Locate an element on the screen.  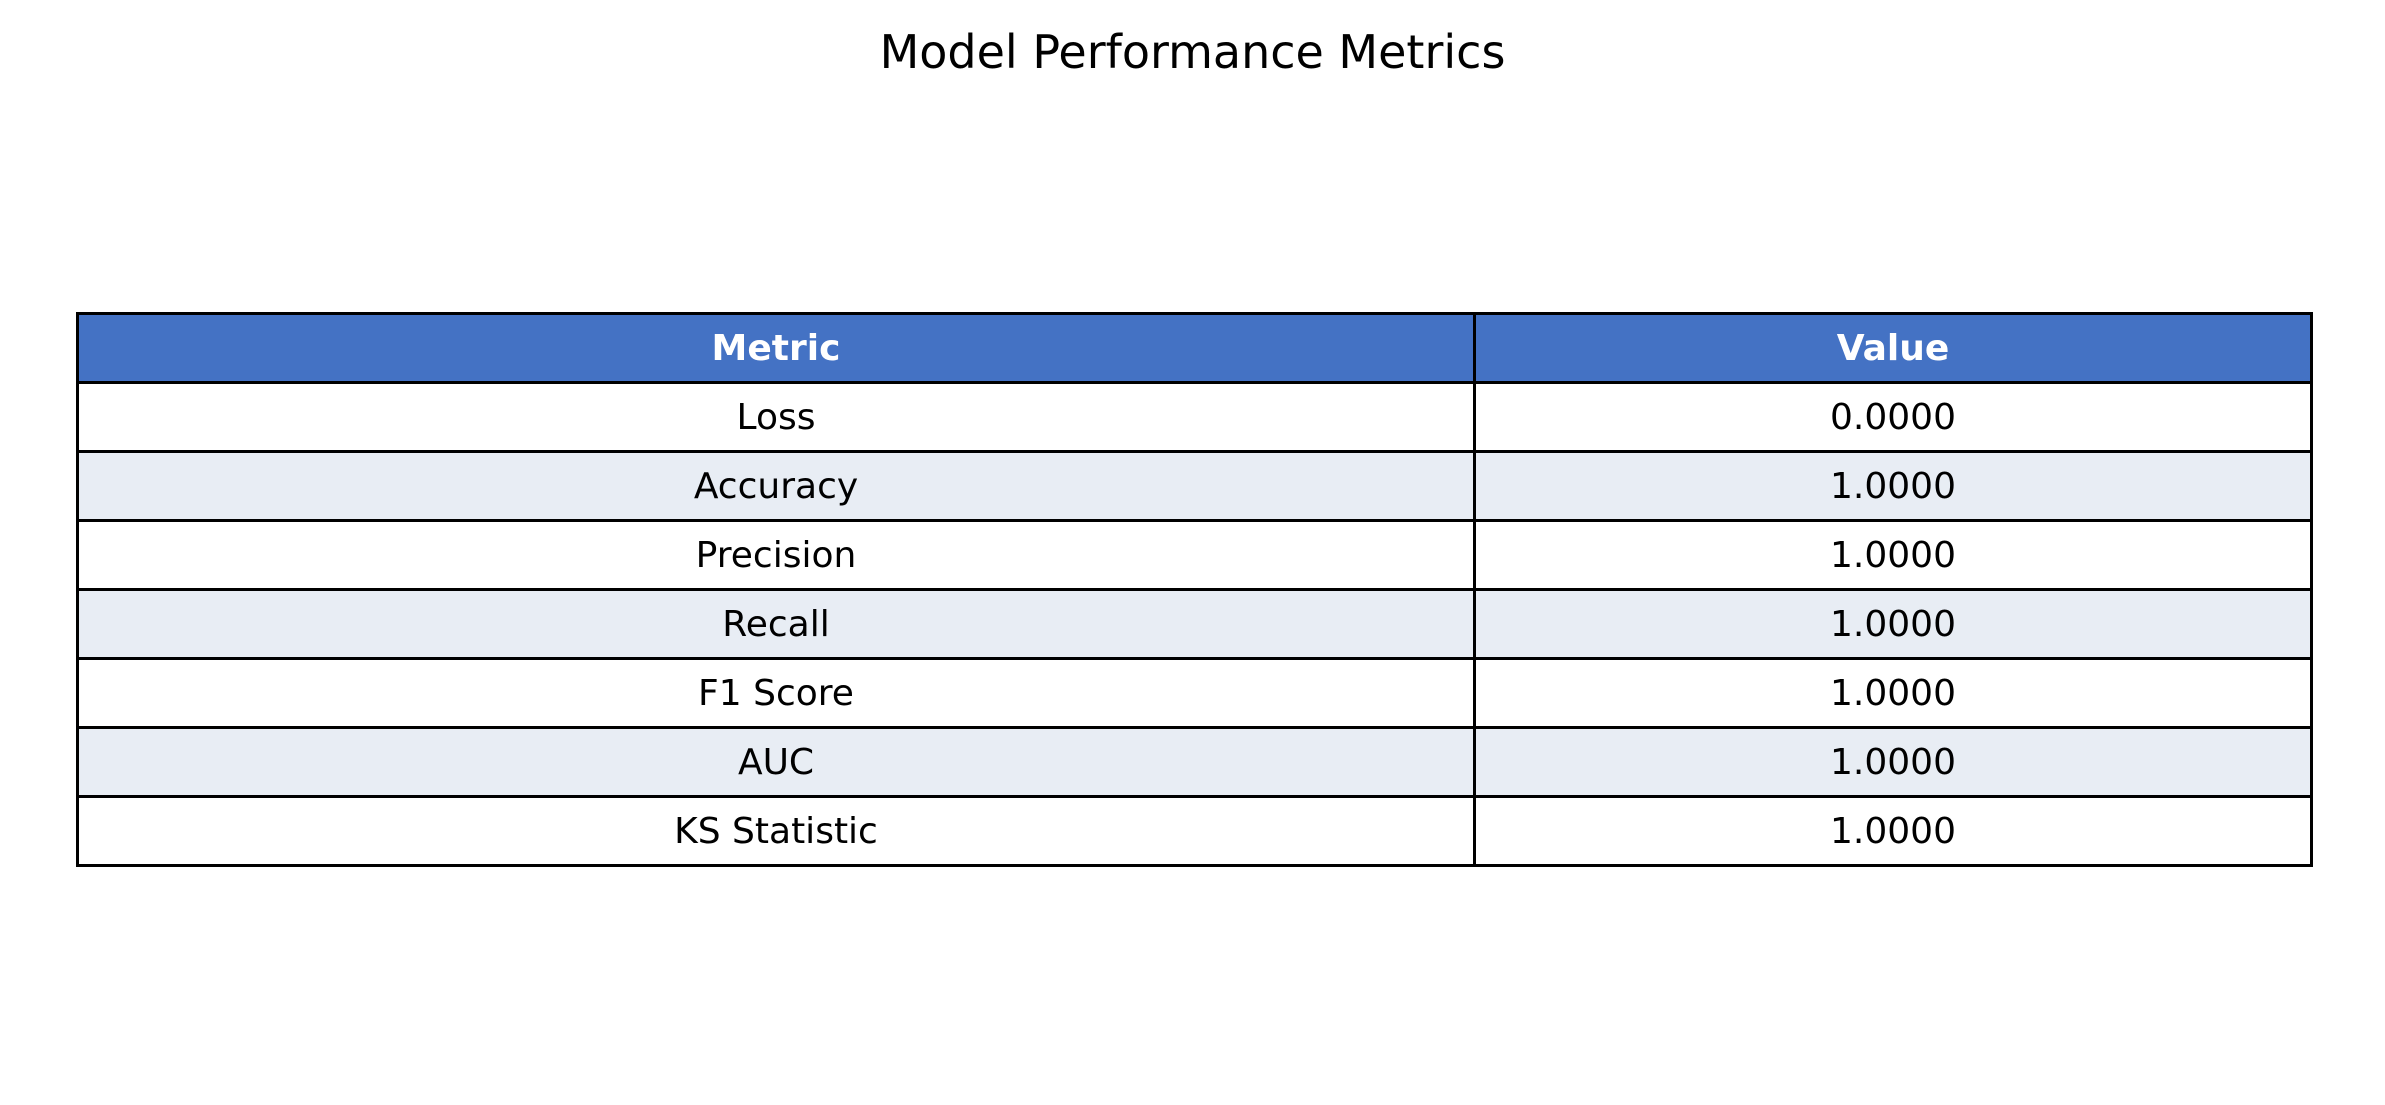
table-row: Recall 1.0000 is located at coordinates (1194, 624).